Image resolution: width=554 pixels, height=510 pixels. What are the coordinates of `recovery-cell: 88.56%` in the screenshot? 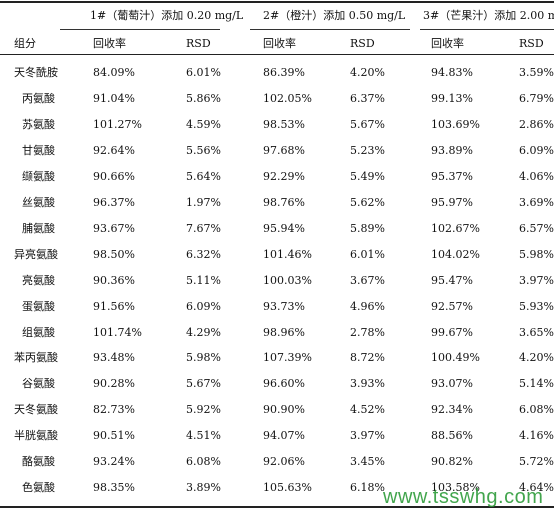 It's located at (452, 435).